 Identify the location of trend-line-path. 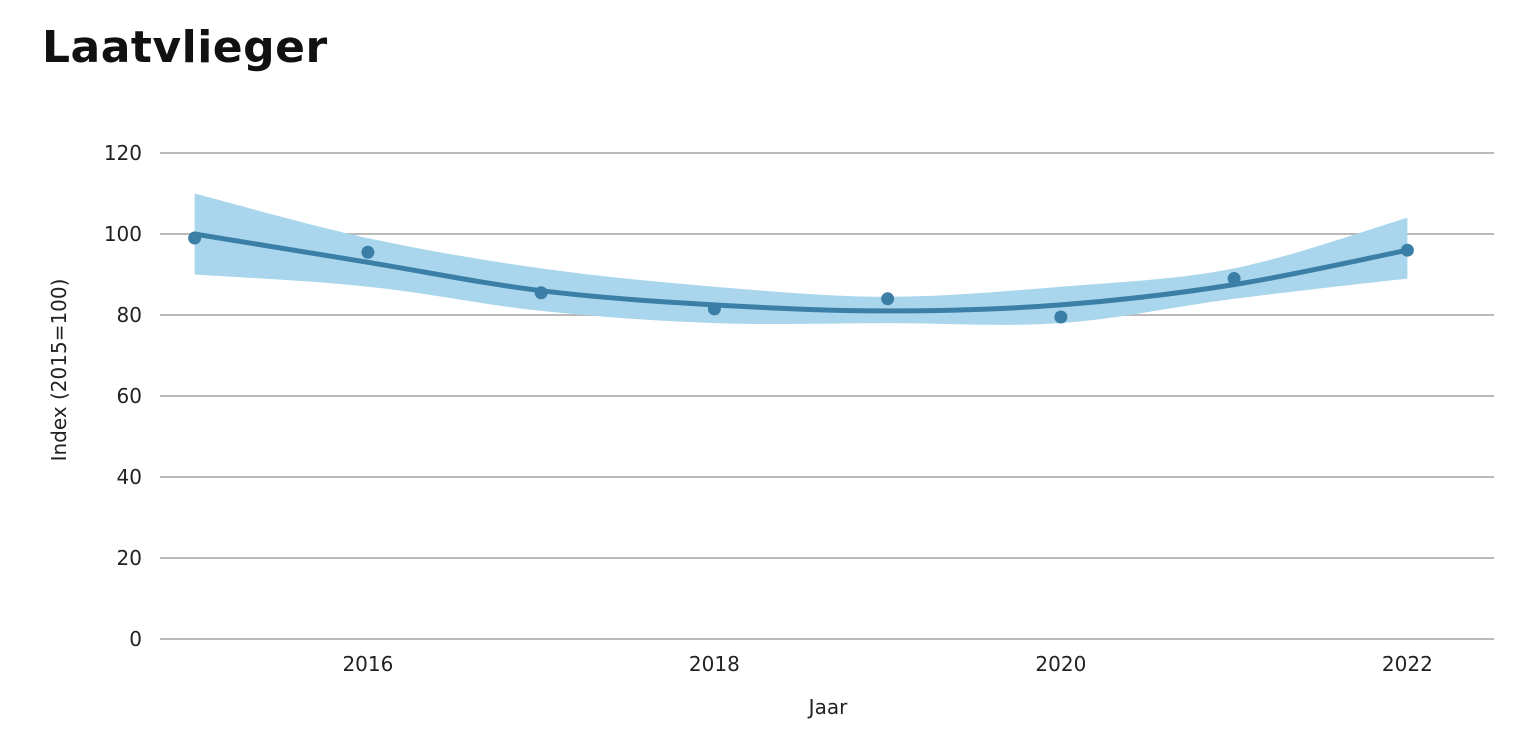
(801, 272).